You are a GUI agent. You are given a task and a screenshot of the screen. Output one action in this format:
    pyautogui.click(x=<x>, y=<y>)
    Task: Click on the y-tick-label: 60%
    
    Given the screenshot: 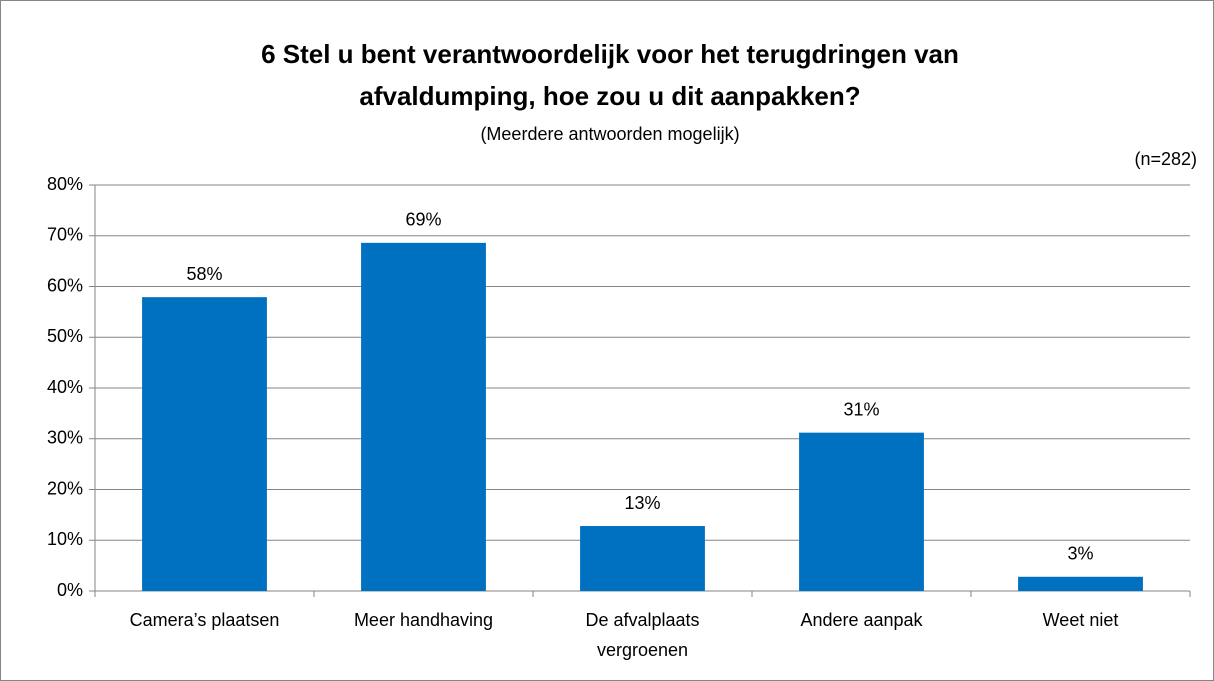 What is the action you would take?
    pyautogui.click(x=65, y=285)
    